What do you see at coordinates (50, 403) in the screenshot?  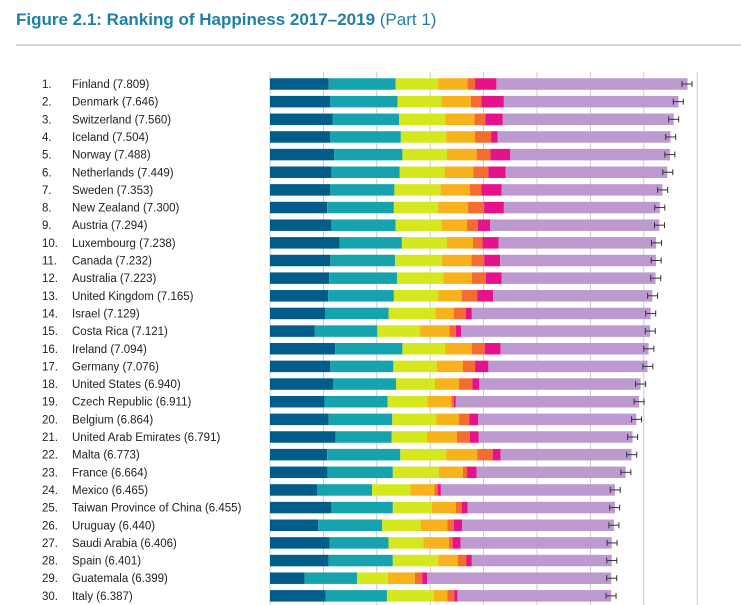 I see `rank-label: 19.` at bounding box center [50, 403].